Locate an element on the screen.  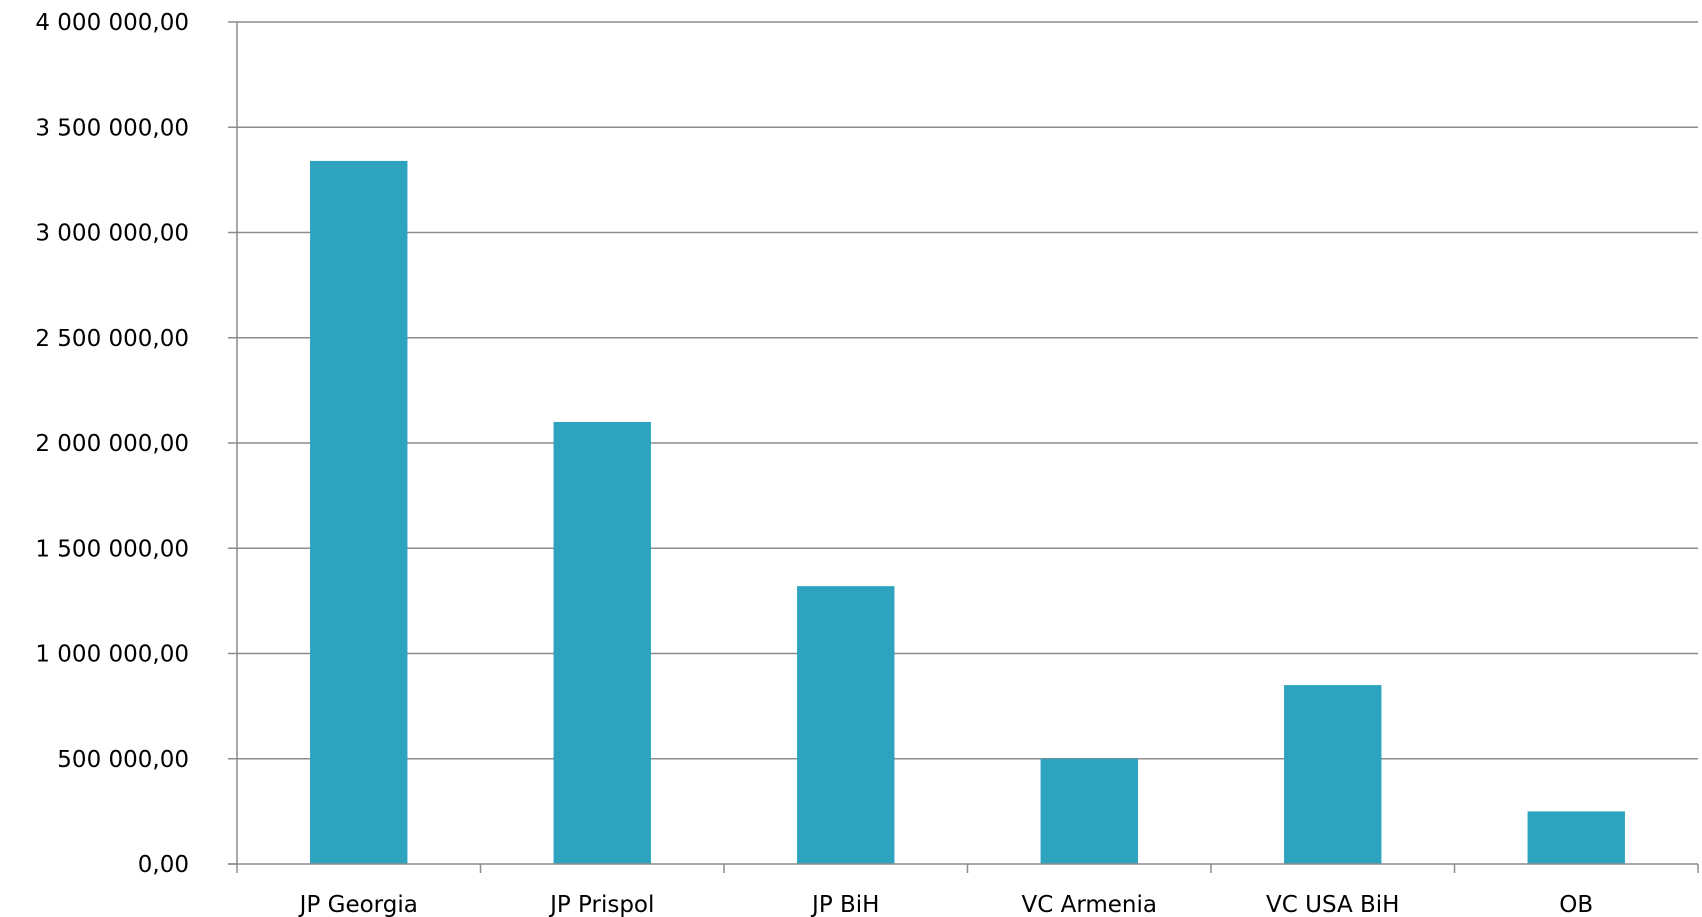
y-tick-label: 2 000 000,00 is located at coordinates (112, 444).